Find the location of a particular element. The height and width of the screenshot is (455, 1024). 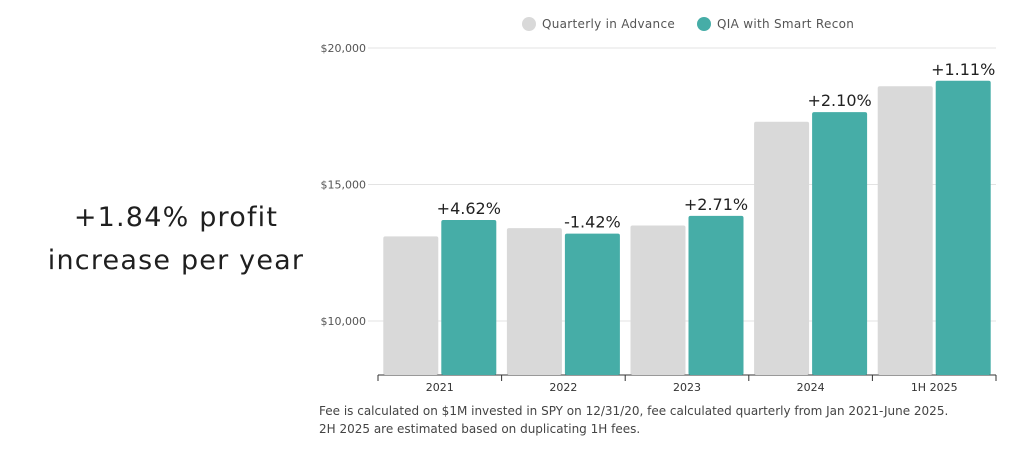

headline-line-2: increase per year is located at coordinates (176, 260).